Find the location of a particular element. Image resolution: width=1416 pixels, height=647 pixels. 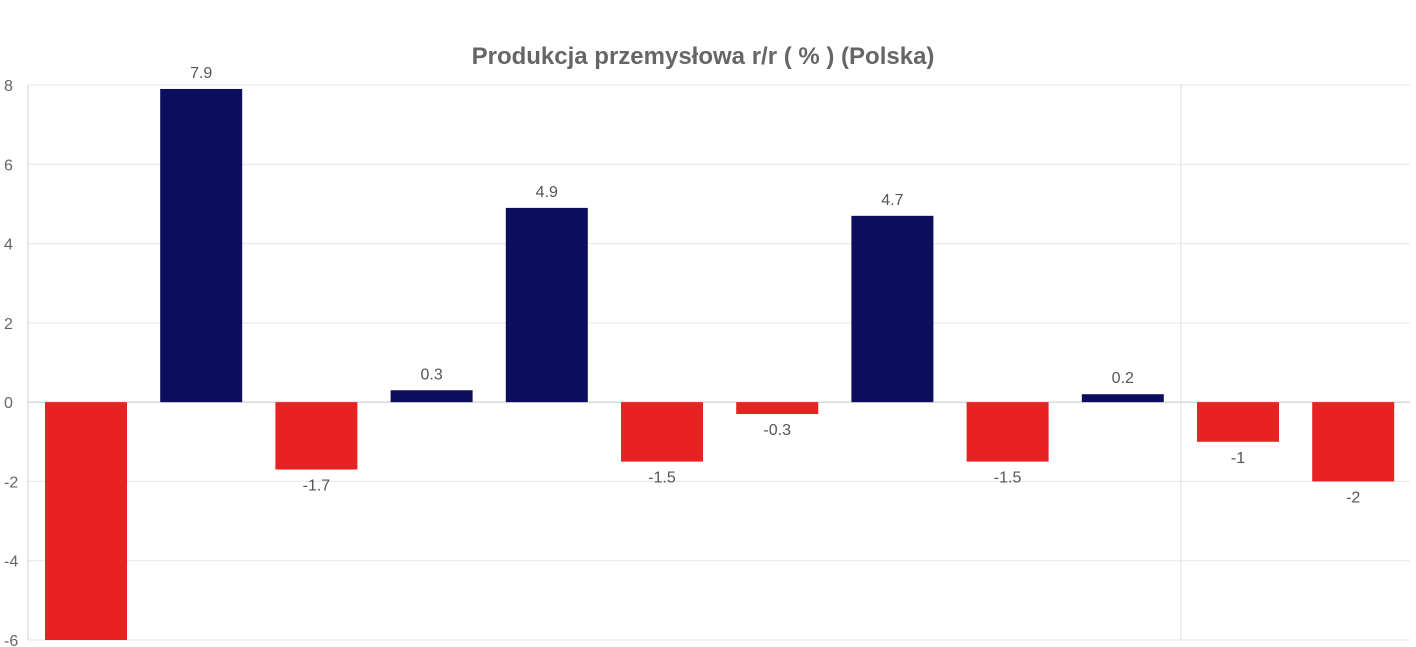

data-label: 4.9 is located at coordinates (547, 192).